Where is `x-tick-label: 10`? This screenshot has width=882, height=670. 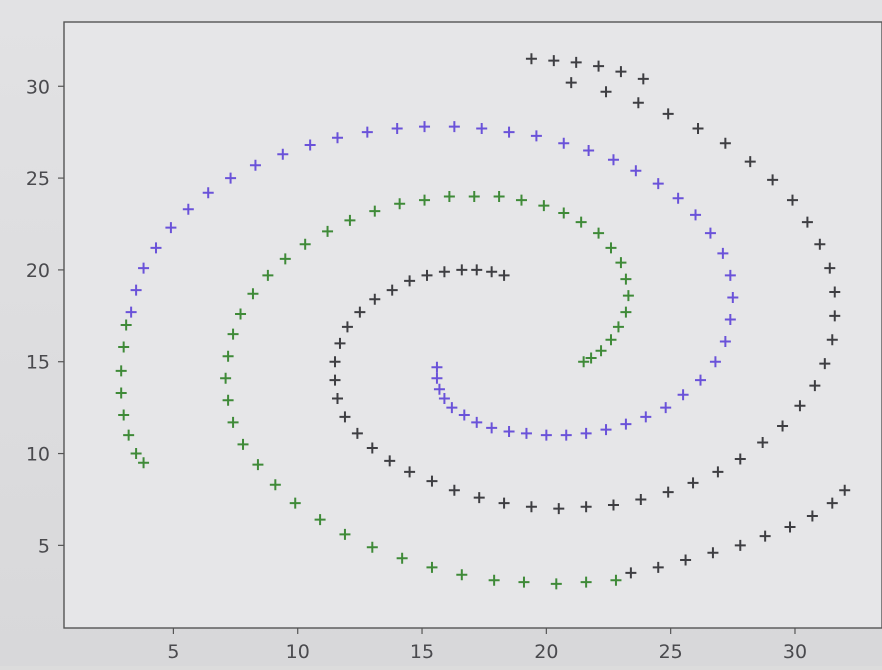 x-tick-label: 10 is located at coordinates (298, 652).